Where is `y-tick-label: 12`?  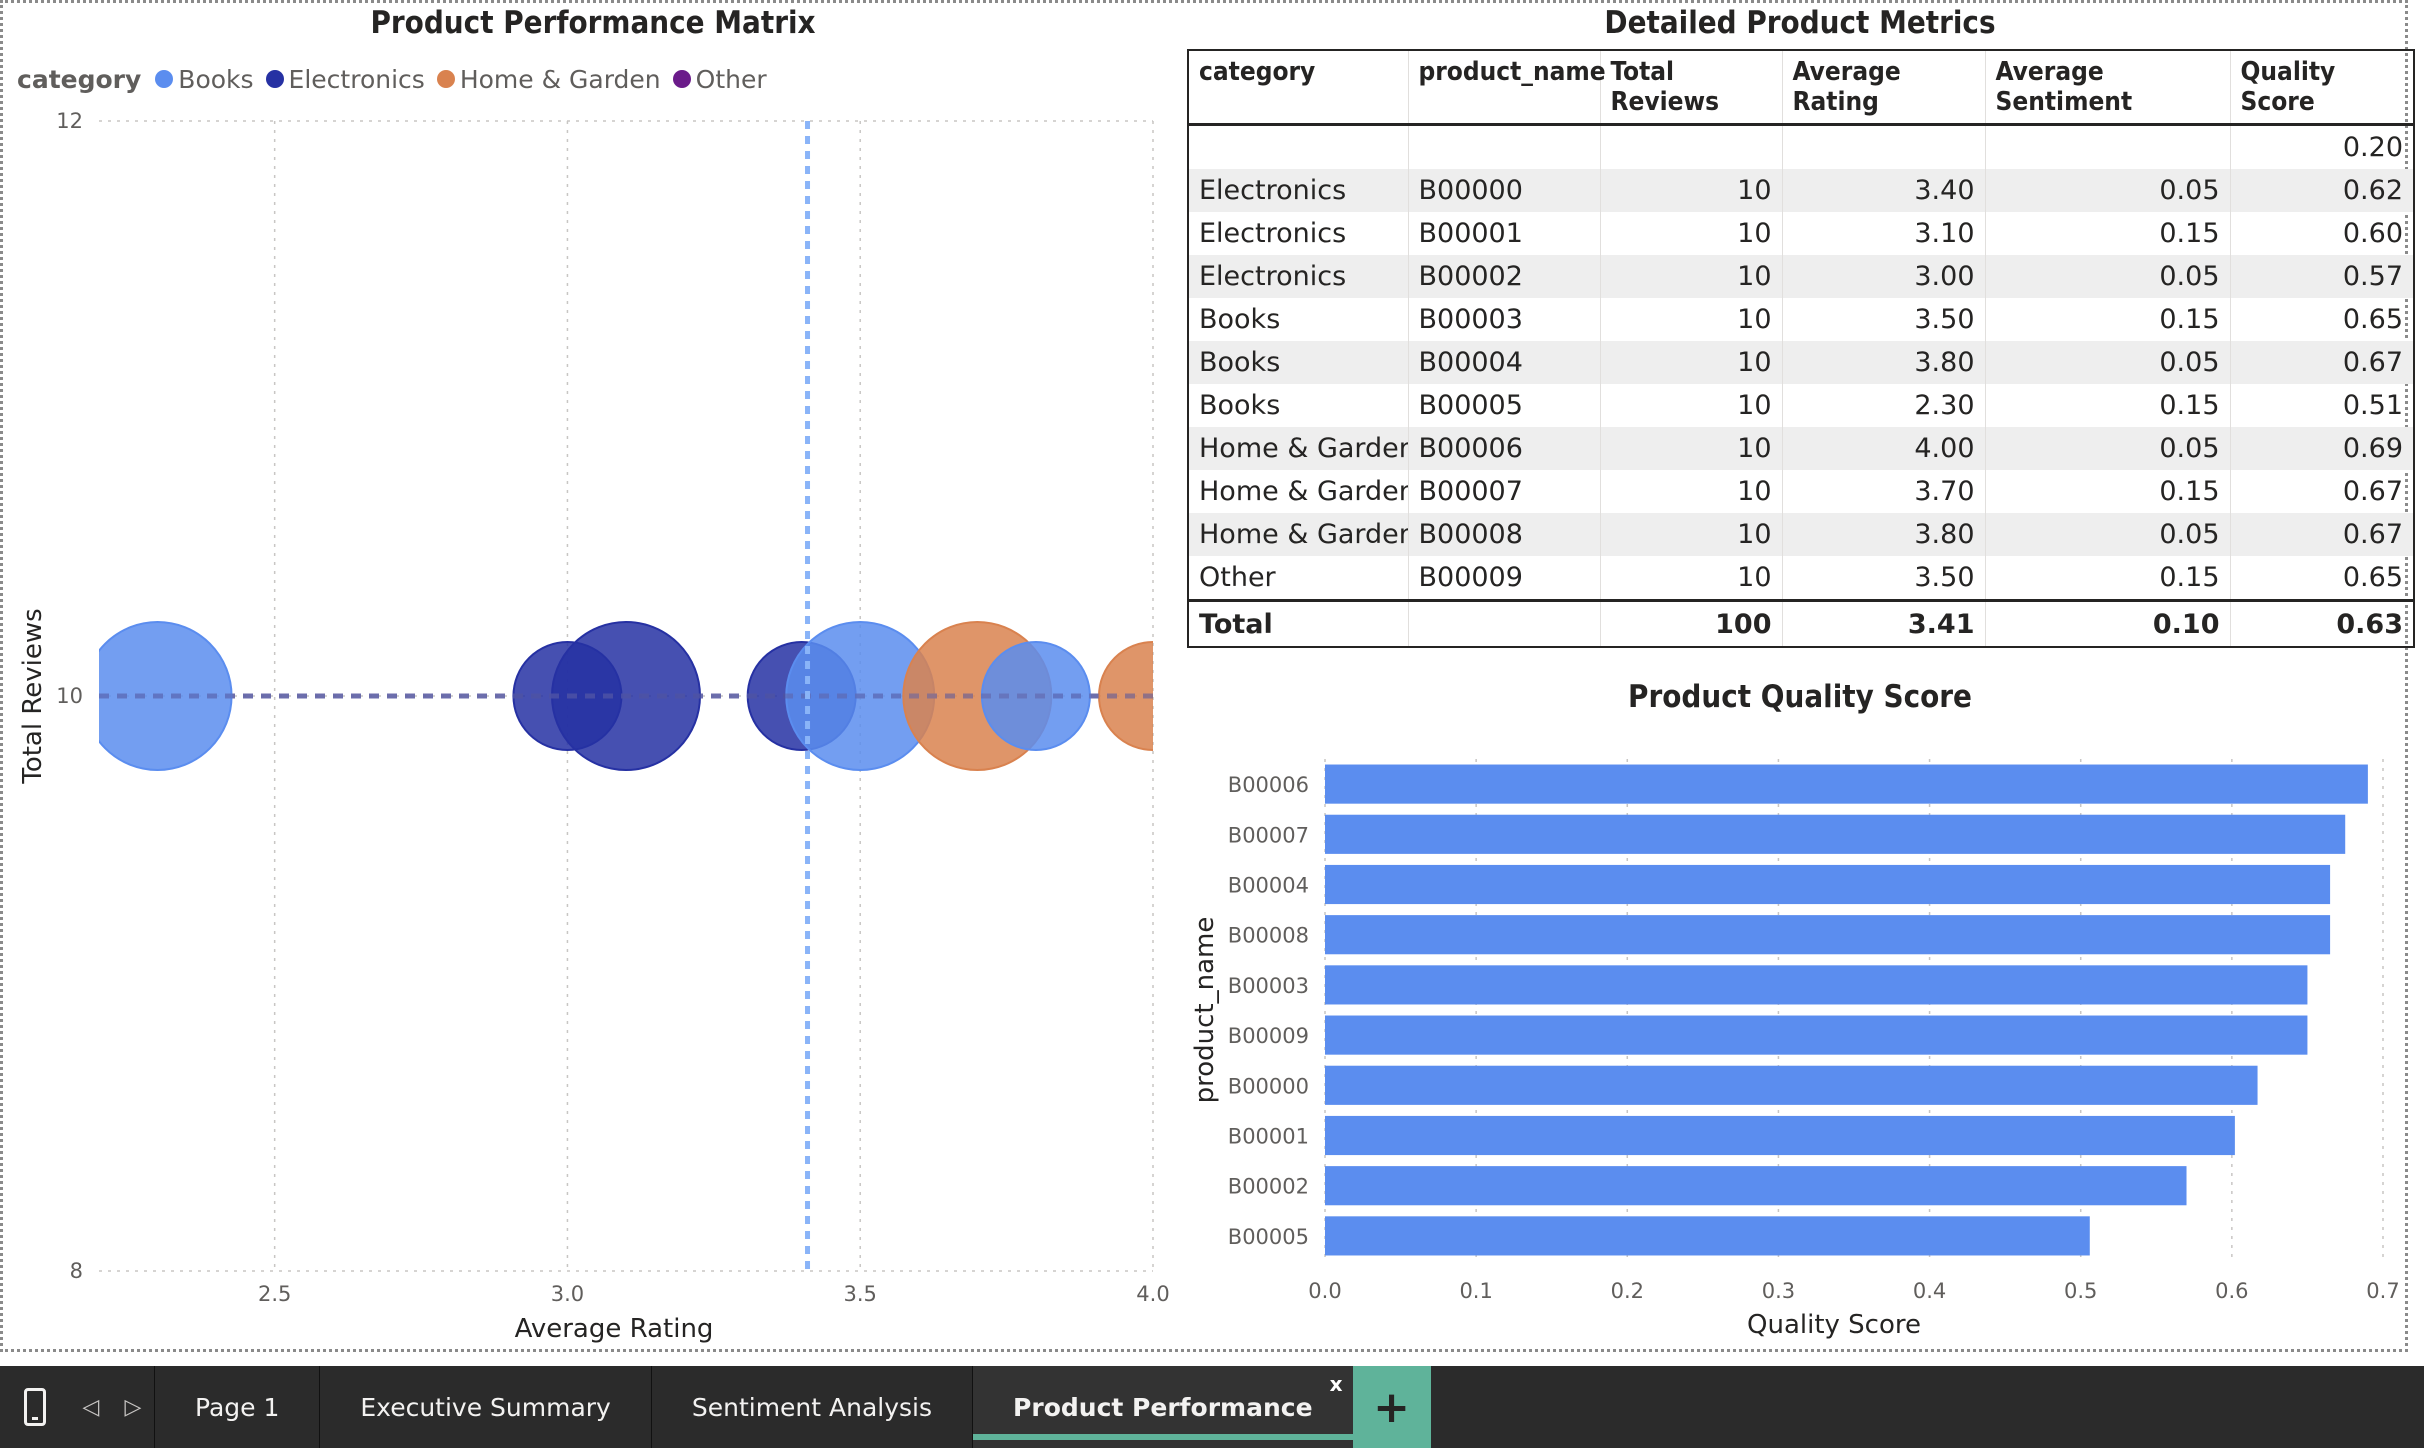
y-tick-label: 12 is located at coordinates (69, 121).